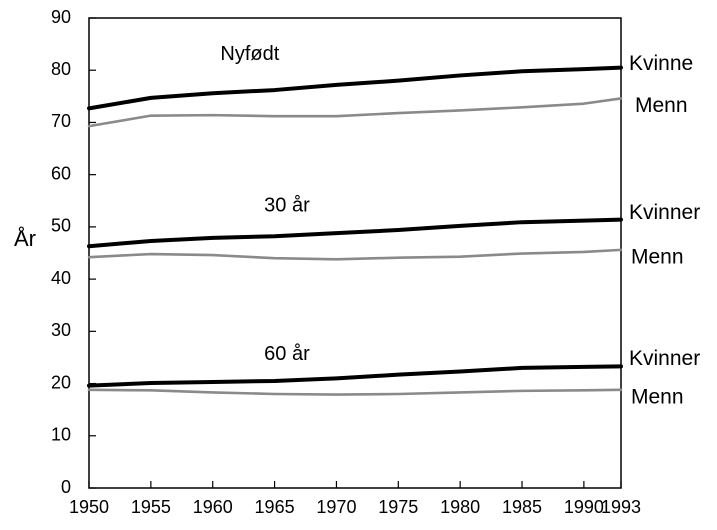  I want to click on x-tick-label: 1980, so click(460, 507).